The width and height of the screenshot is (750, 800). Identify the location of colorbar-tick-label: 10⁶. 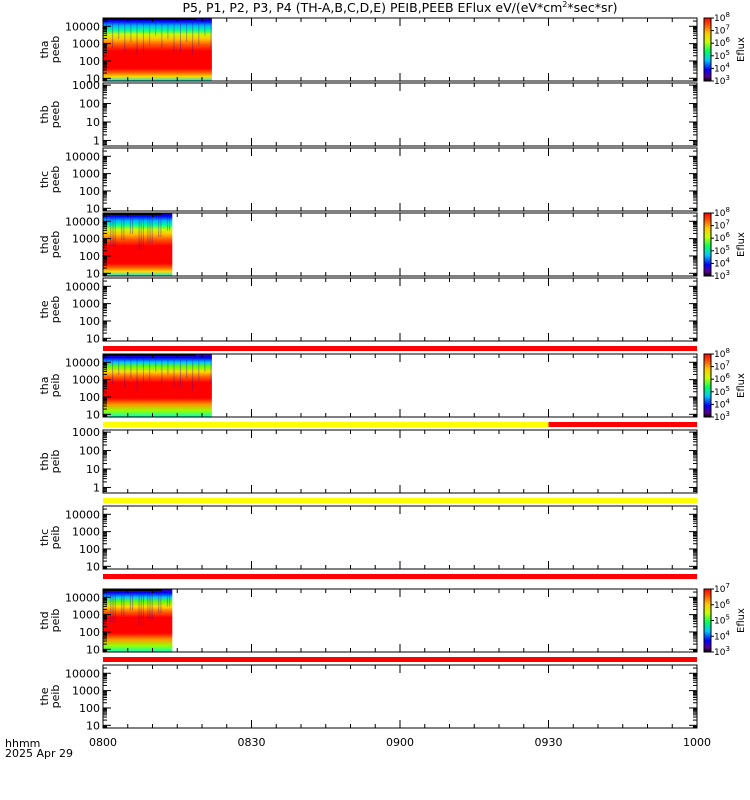
(722, 604).